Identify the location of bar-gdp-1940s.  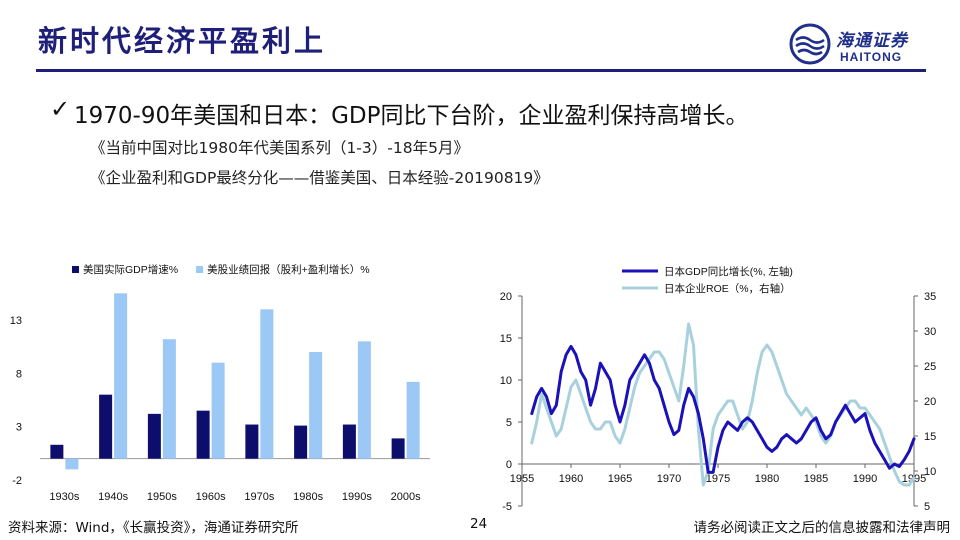
(106, 426).